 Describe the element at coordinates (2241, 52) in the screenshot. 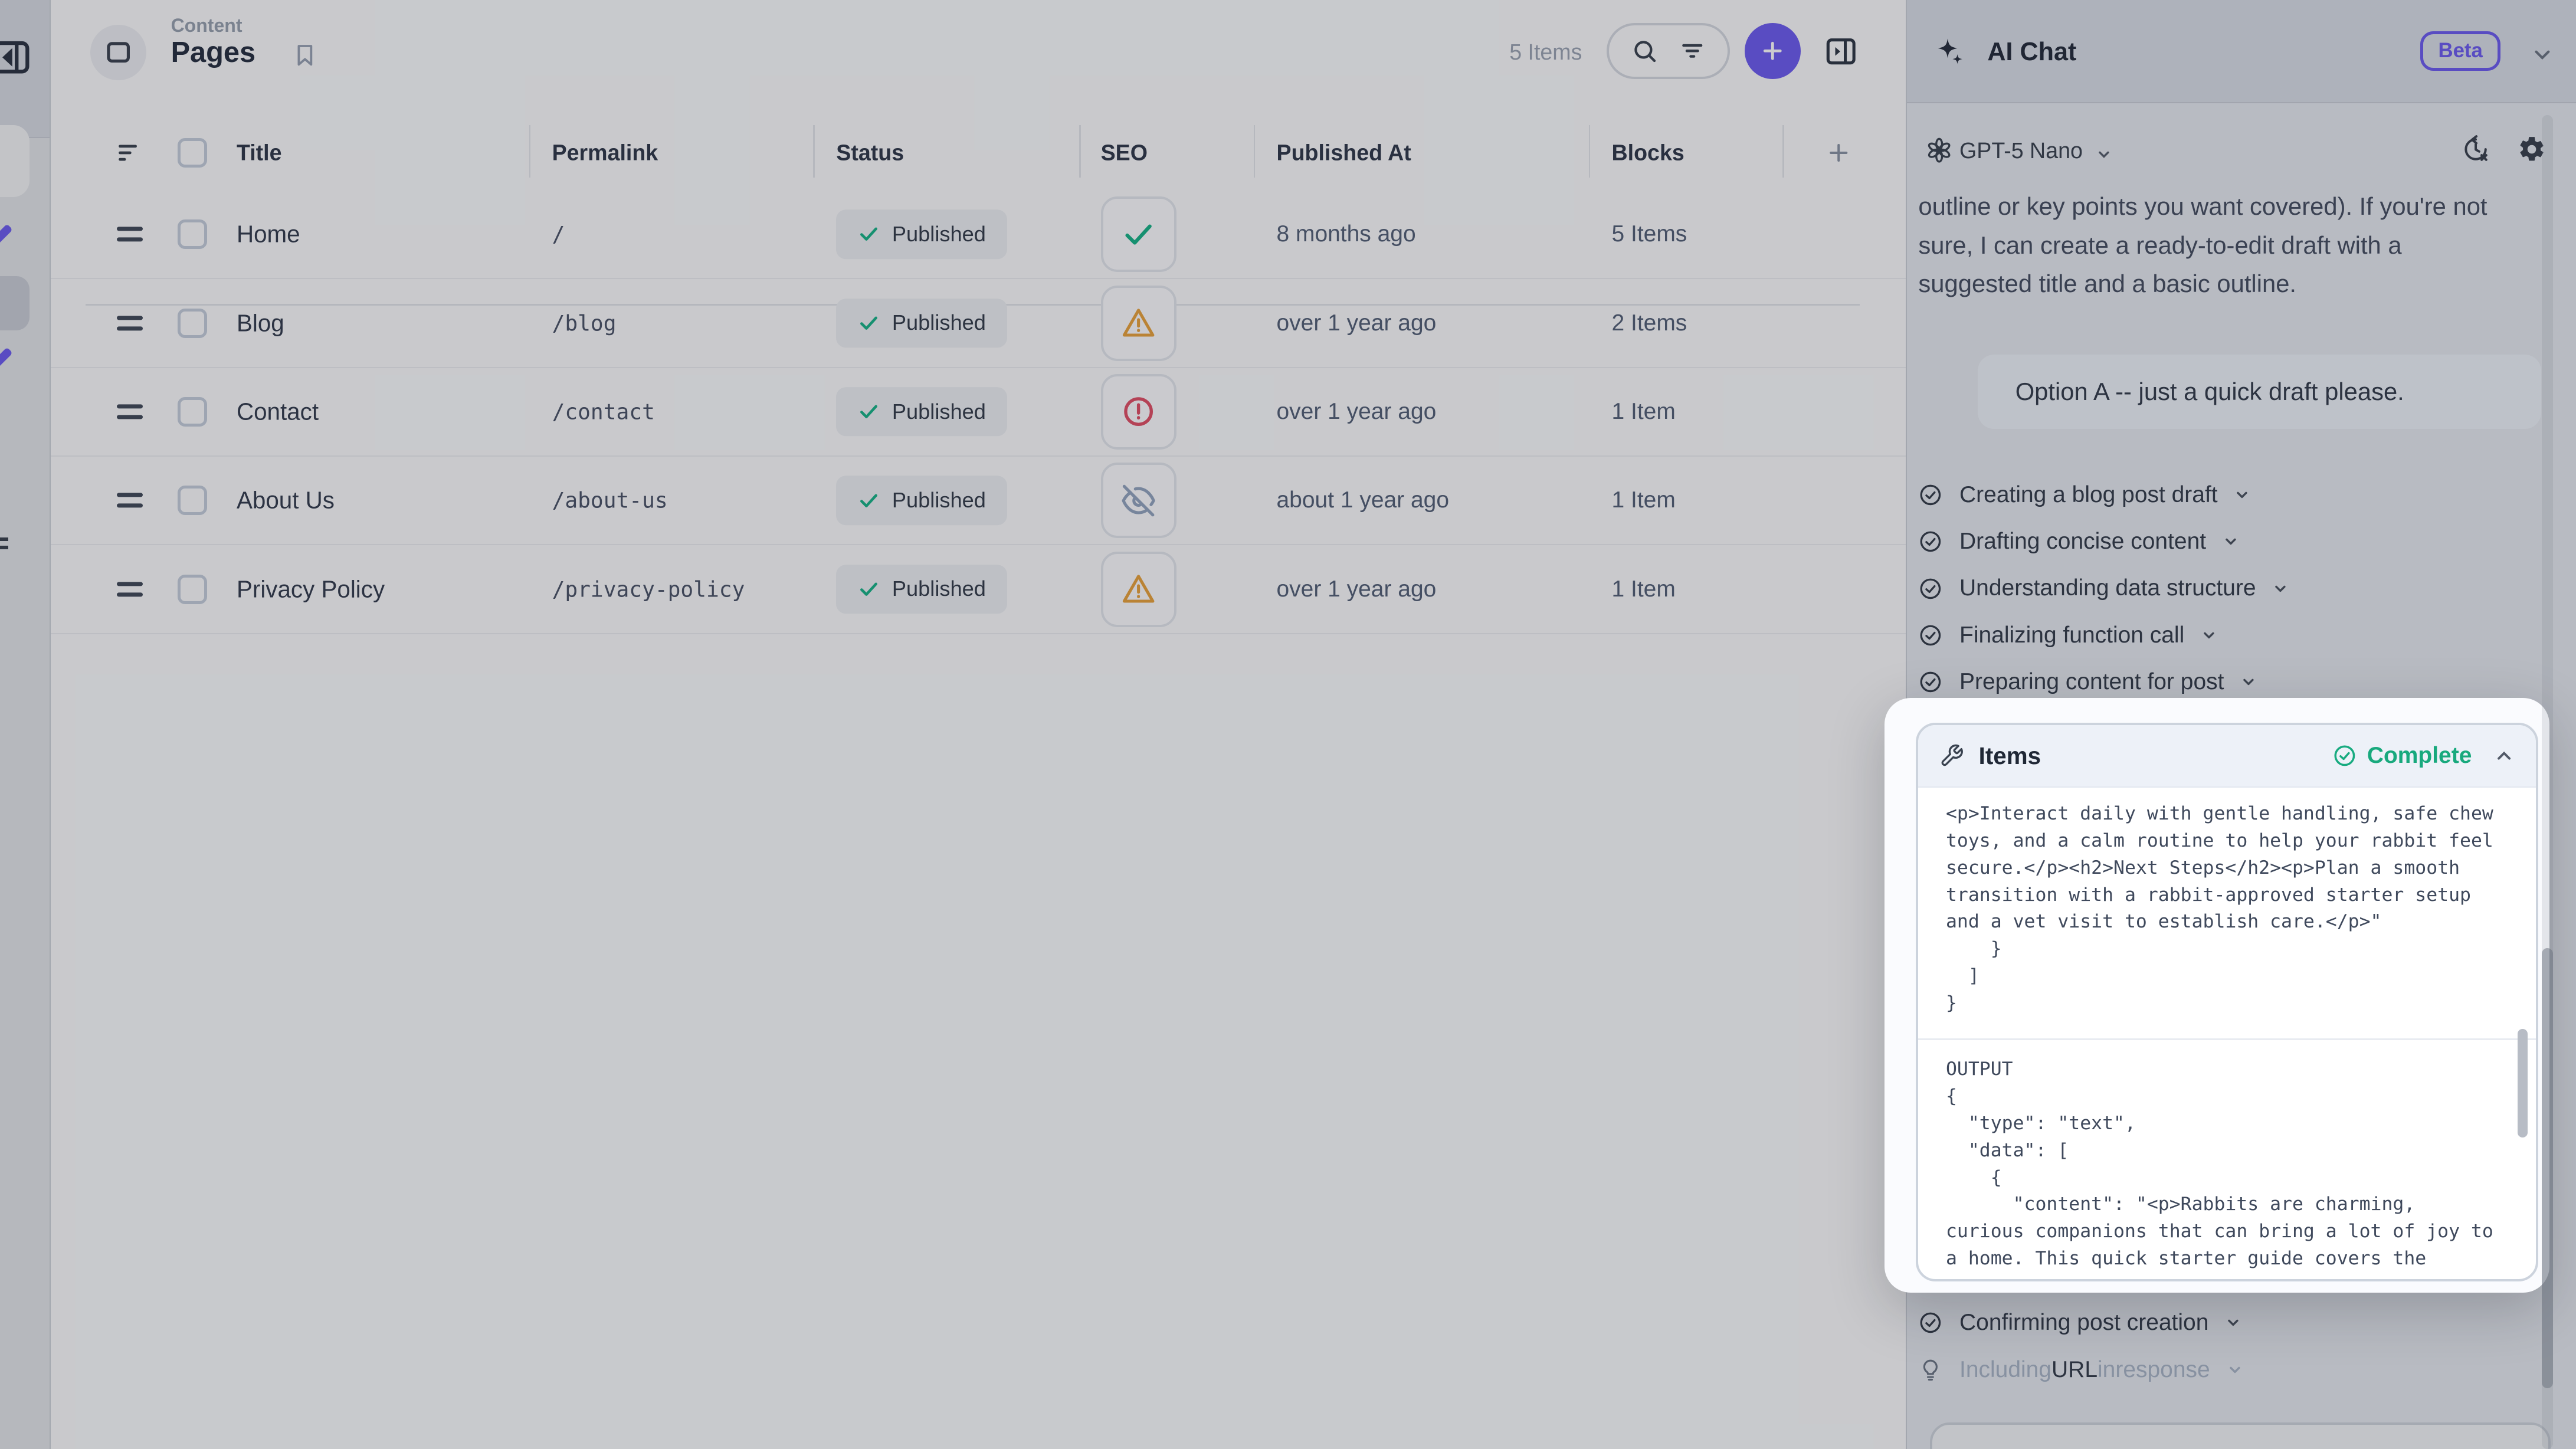

I see `ai-chat-header` at that location.